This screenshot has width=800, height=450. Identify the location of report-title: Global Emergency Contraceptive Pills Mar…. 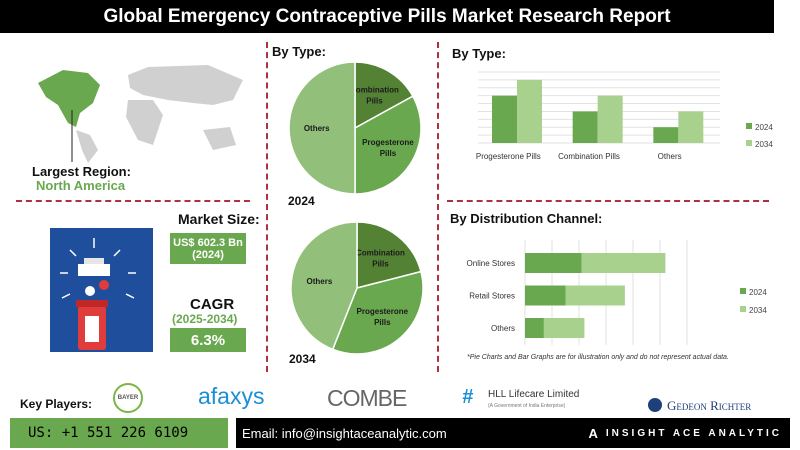
(387, 16).